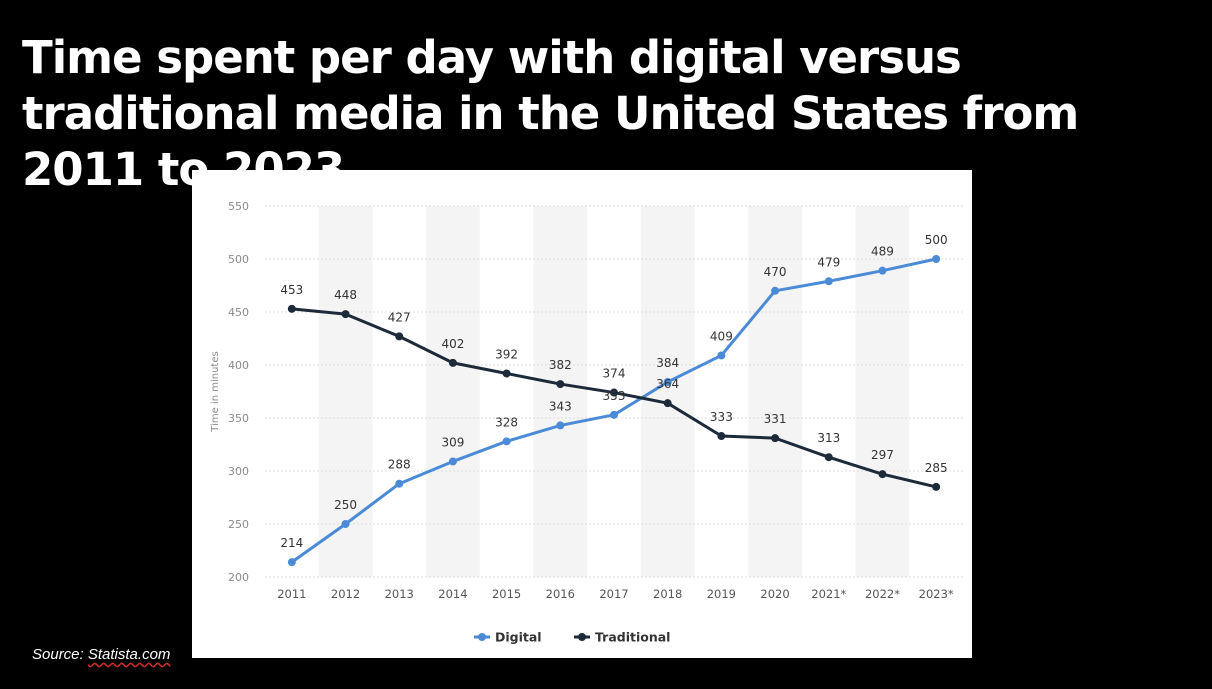 Image resolution: width=1212 pixels, height=689 pixels. What do you see at coordinates (882, 455) in the screenshot?
I see `data-label-traditional: 297` at bounding box center [882, 455].